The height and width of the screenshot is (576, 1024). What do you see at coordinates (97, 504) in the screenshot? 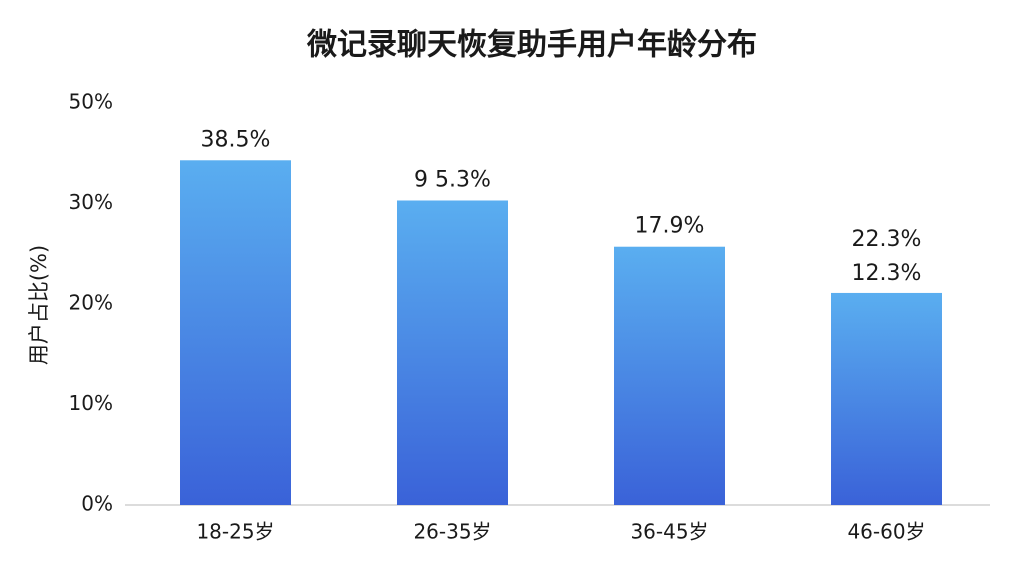
I see `y-tick-label: 0%` at bounding box center [97, 504].